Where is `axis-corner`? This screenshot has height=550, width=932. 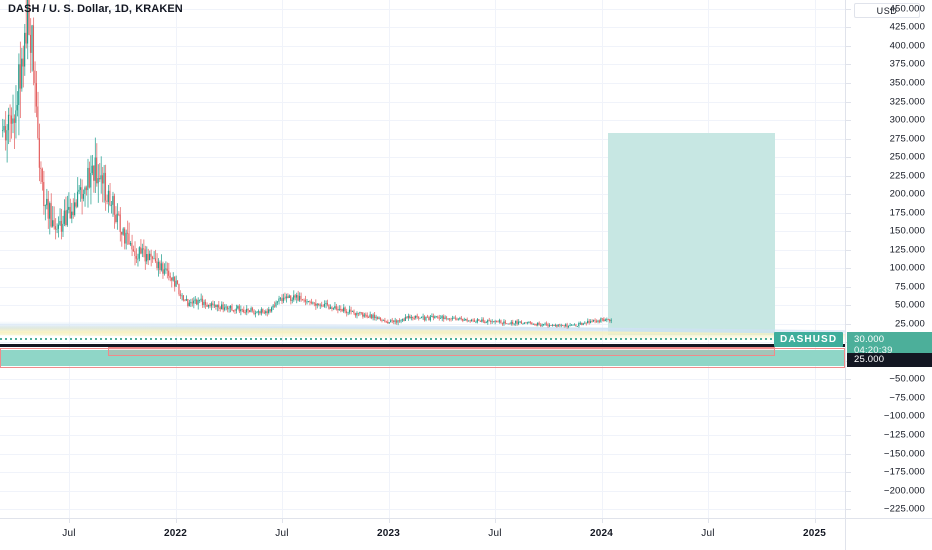
axis-corner is located at coordinates (888, 534).